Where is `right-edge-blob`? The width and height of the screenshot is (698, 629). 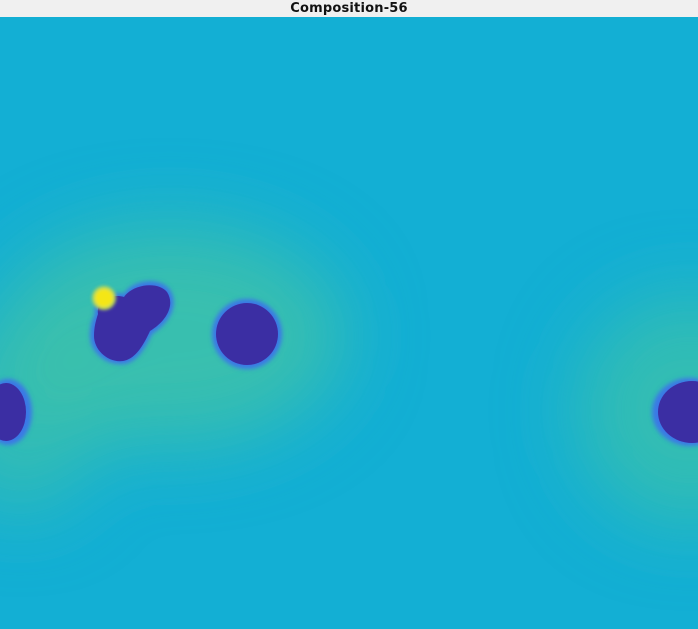 right-edge-blob is located at coordinates (678, 412).